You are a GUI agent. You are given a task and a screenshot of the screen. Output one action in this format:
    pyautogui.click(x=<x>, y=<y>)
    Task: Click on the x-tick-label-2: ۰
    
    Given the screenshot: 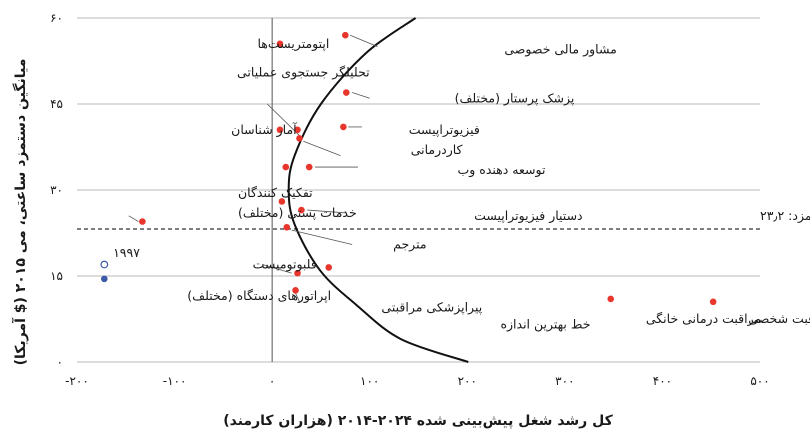 What is the action you would take?
    pyautogui.click(x=272, y=381)
    